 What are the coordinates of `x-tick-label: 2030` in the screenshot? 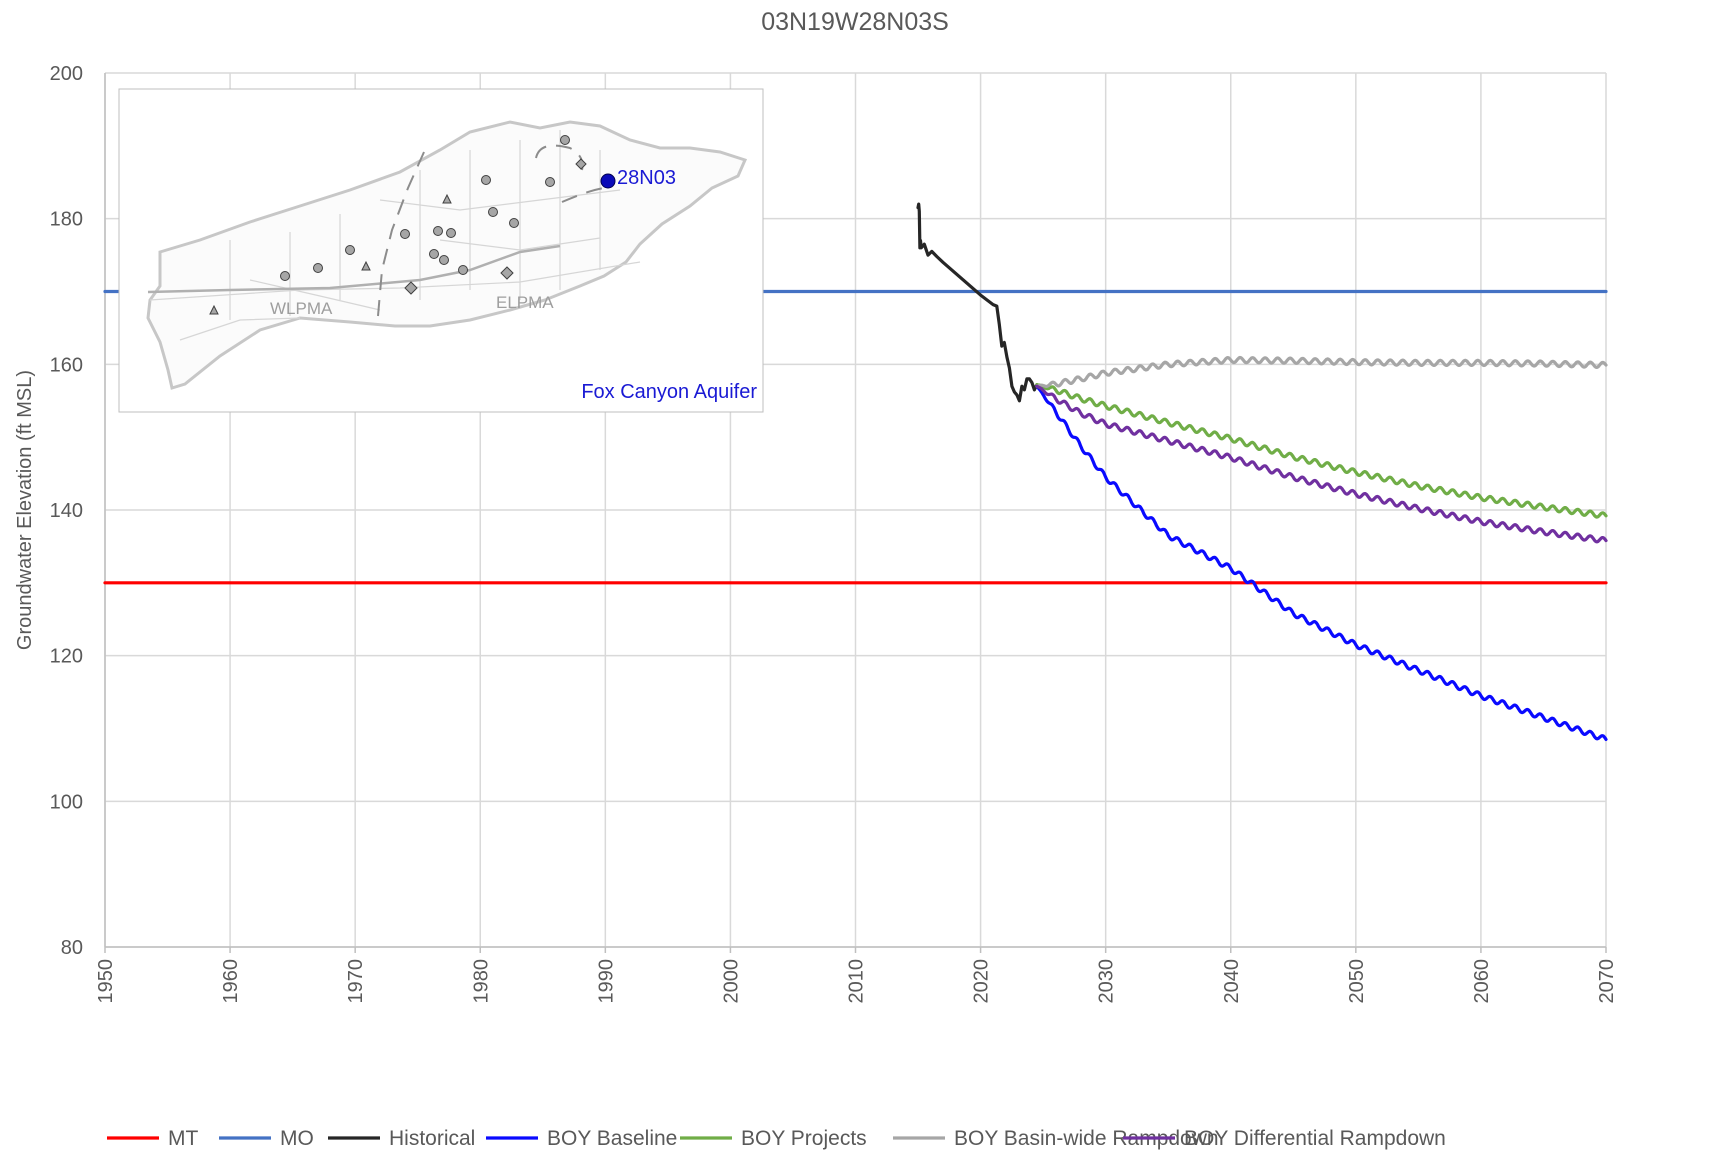 It's located at (1107, 981).